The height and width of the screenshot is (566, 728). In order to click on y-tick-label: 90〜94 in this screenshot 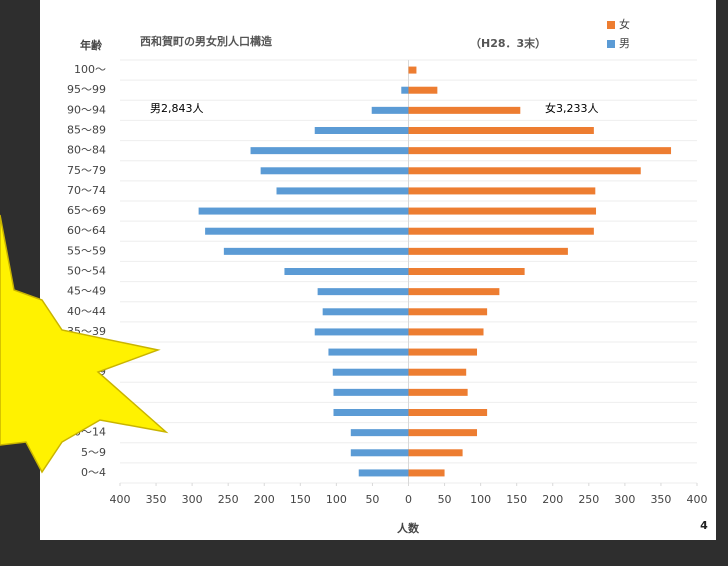, I will do `click(86, 109)`.